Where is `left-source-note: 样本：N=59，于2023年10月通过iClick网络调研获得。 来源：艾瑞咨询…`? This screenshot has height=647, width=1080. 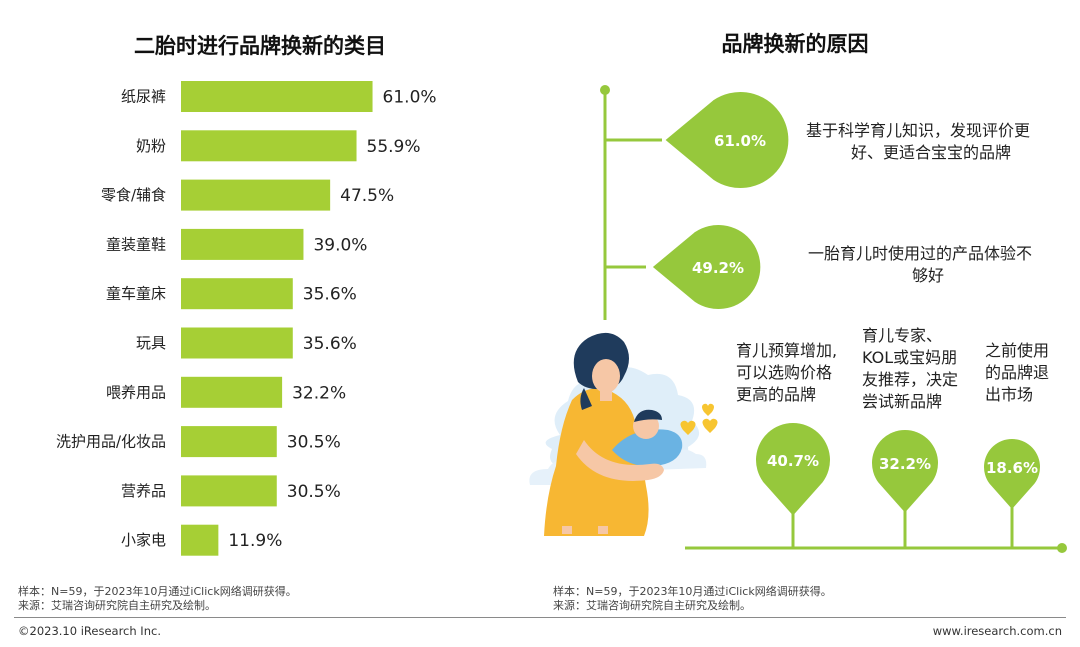 left-source-note: 样本：N=59，于2023年10月通过iClick网络调研获得。 来源：艾瑞咨询… is located at coordinates (157, 599).